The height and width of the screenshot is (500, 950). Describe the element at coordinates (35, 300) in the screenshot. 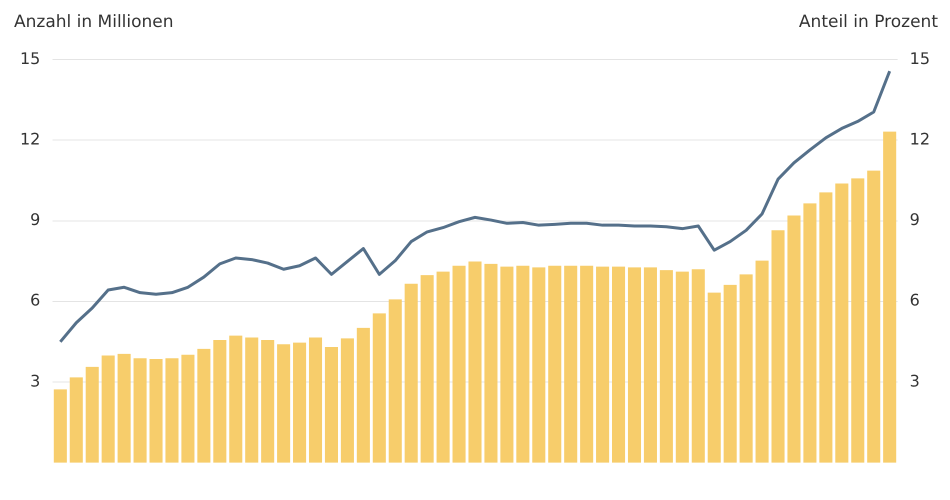

I see `y-tick-label: 6` at that location.